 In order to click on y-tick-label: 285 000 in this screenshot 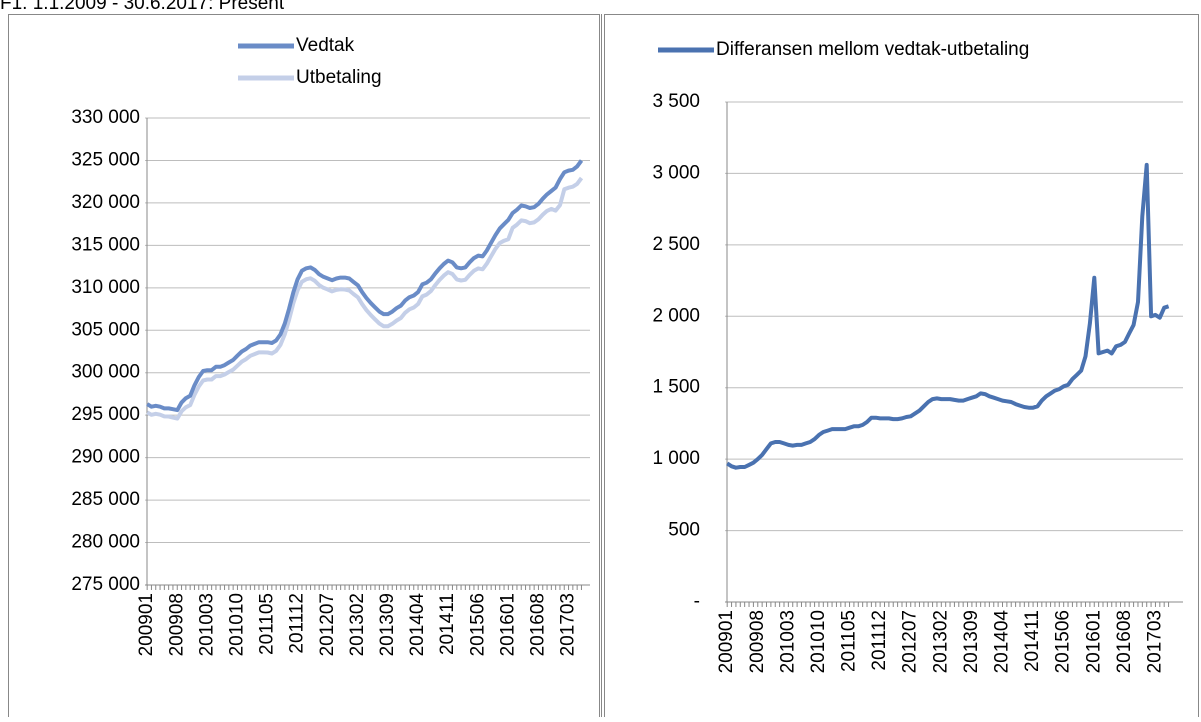, I will do `click(105, 499)`.